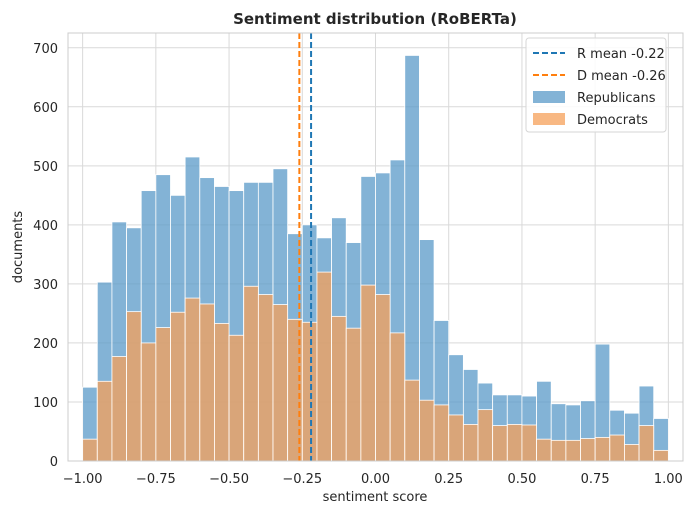 Image resolution: width=693 pixels, height=516 pixels. Describe the element at coordinates (549, 119) in the screenshot. I see `legend-swatch-democrats` at that location.